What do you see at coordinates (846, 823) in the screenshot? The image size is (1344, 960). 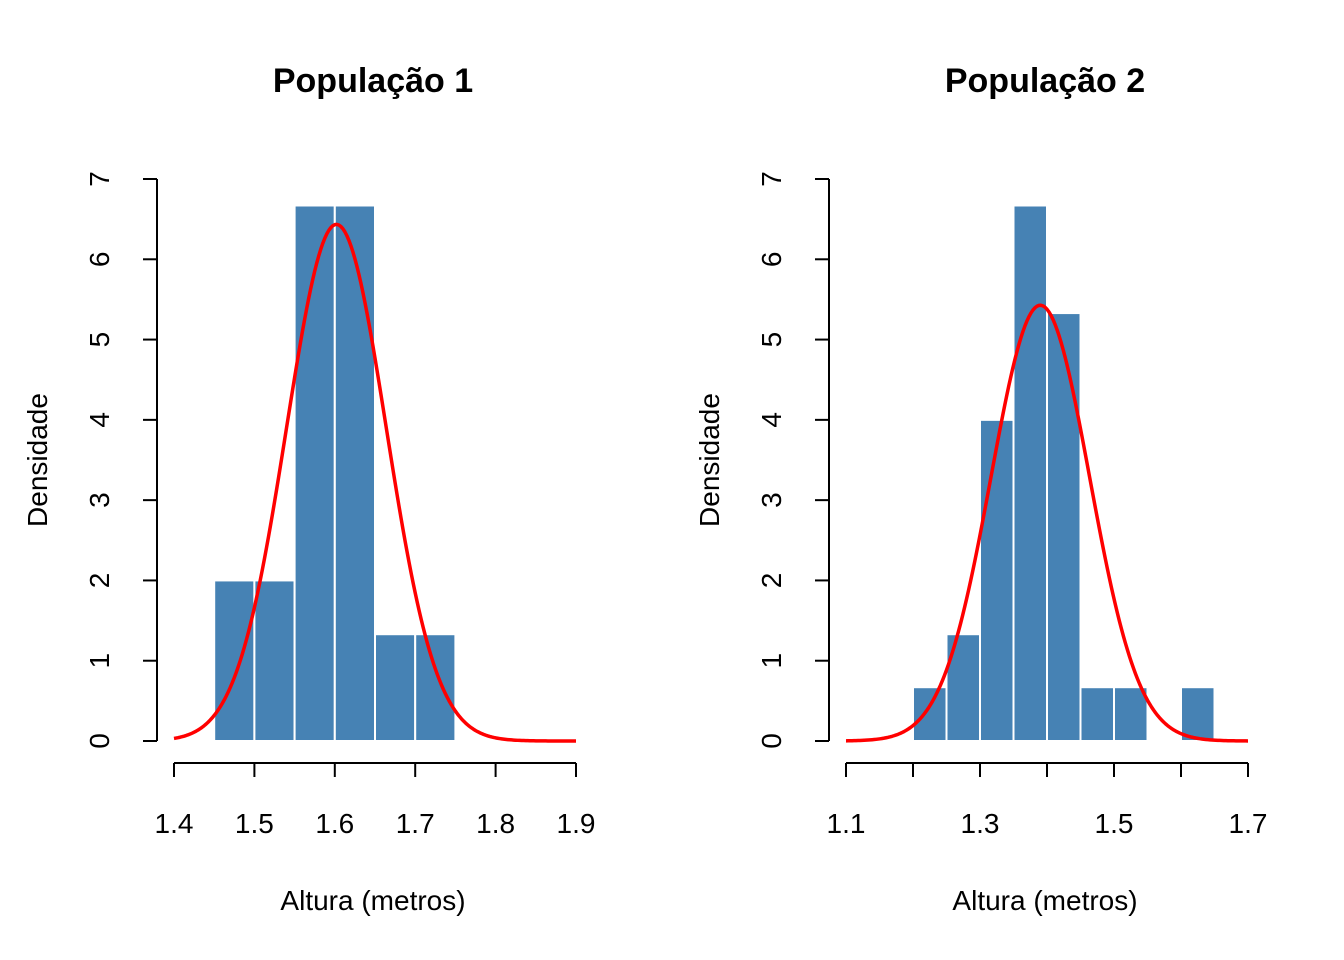 I see `x-tick-label: 1.1` at bounding box center [846, 823].